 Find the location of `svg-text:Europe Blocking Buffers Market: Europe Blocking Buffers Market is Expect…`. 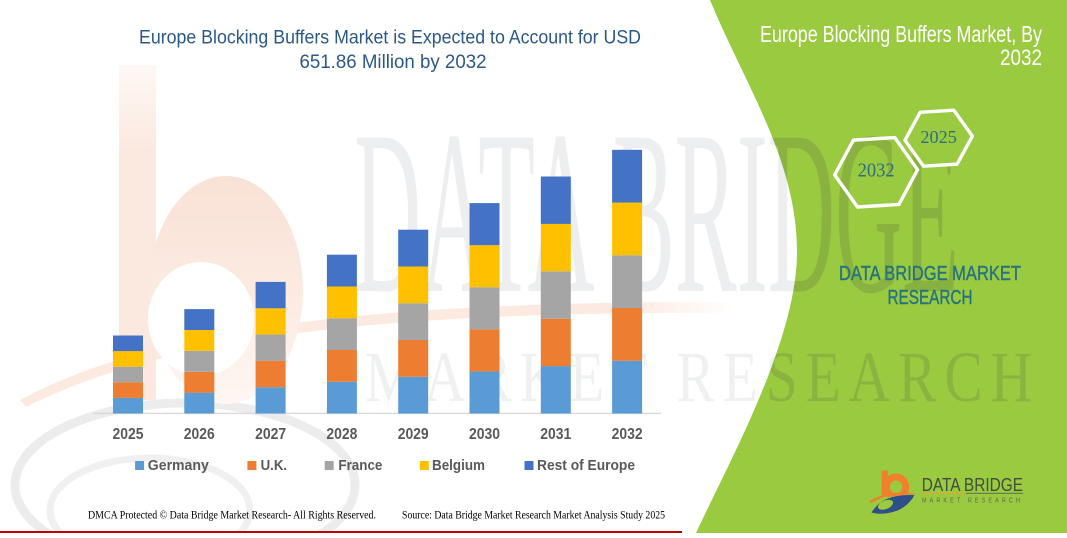

svg-text:Europe Blocking Buffers Market: Europe Blocking Buffers Market is Expect… is located at coordinates (390, 38).